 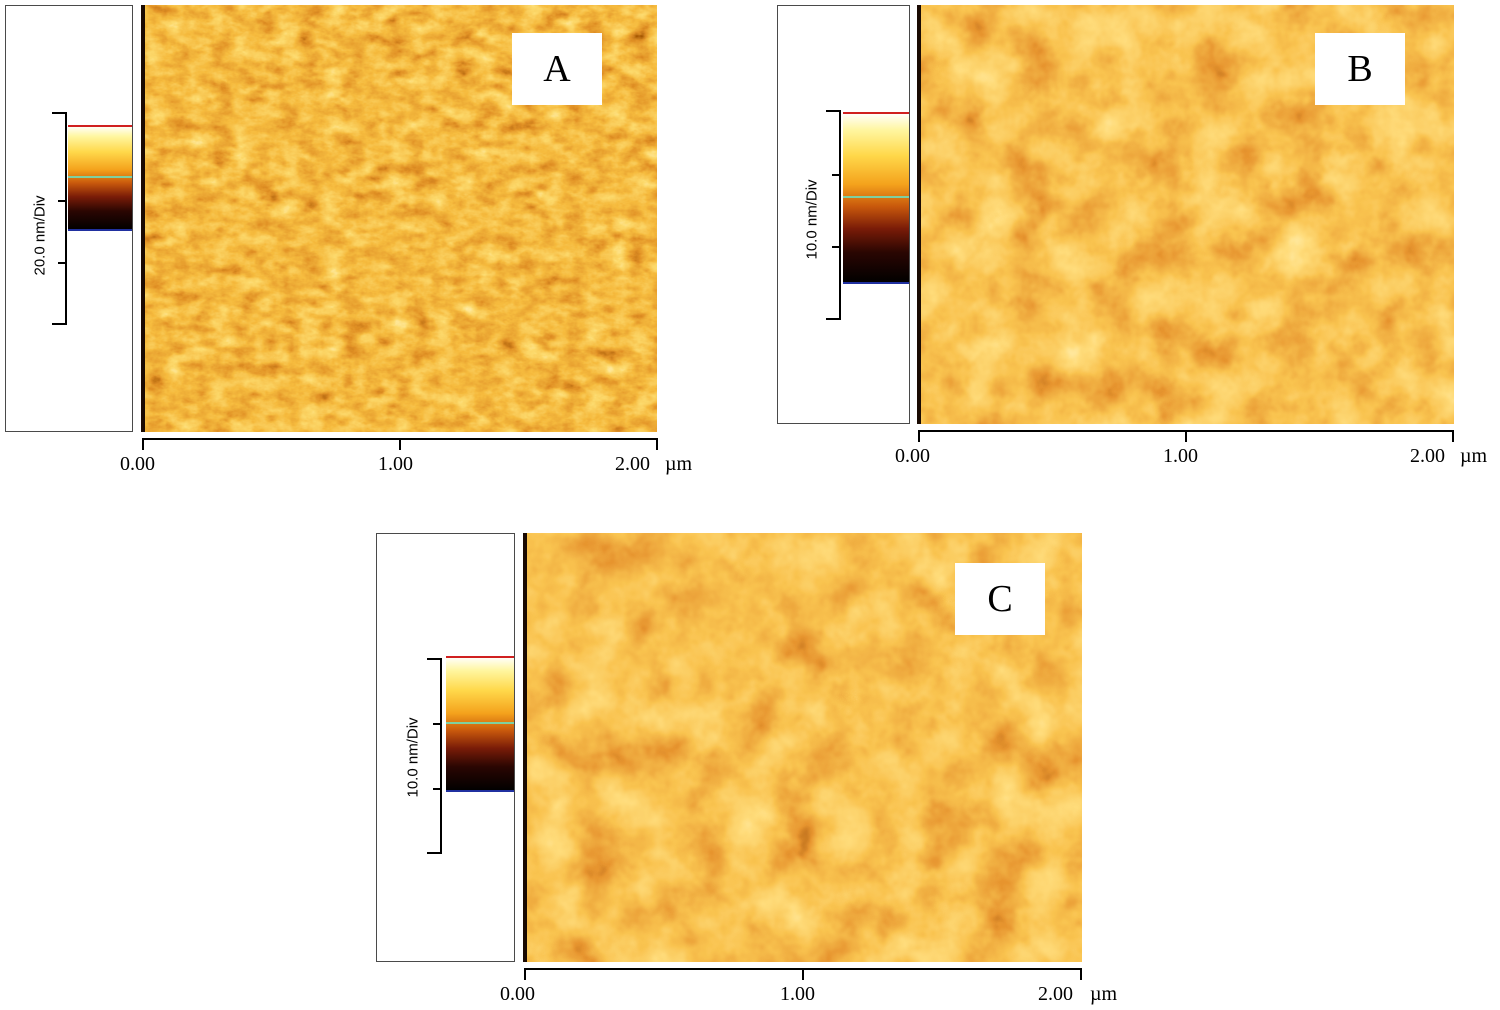 I want to click on panel-label-a: A, so click(x=557, y=69).